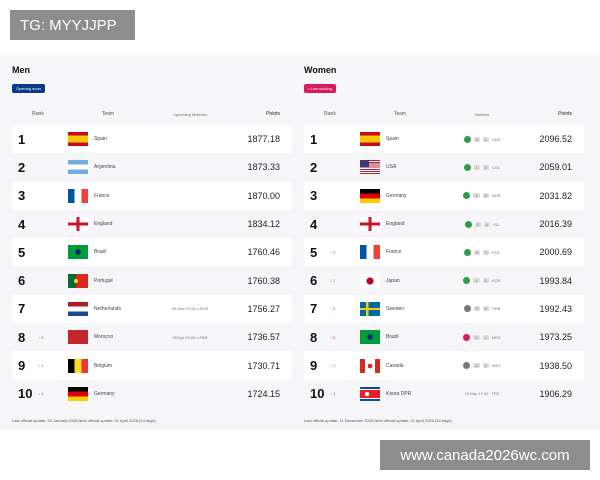  Describe the element at coordinates (496, 309) in the screenshot. I see `opponent: SRB` at that location.